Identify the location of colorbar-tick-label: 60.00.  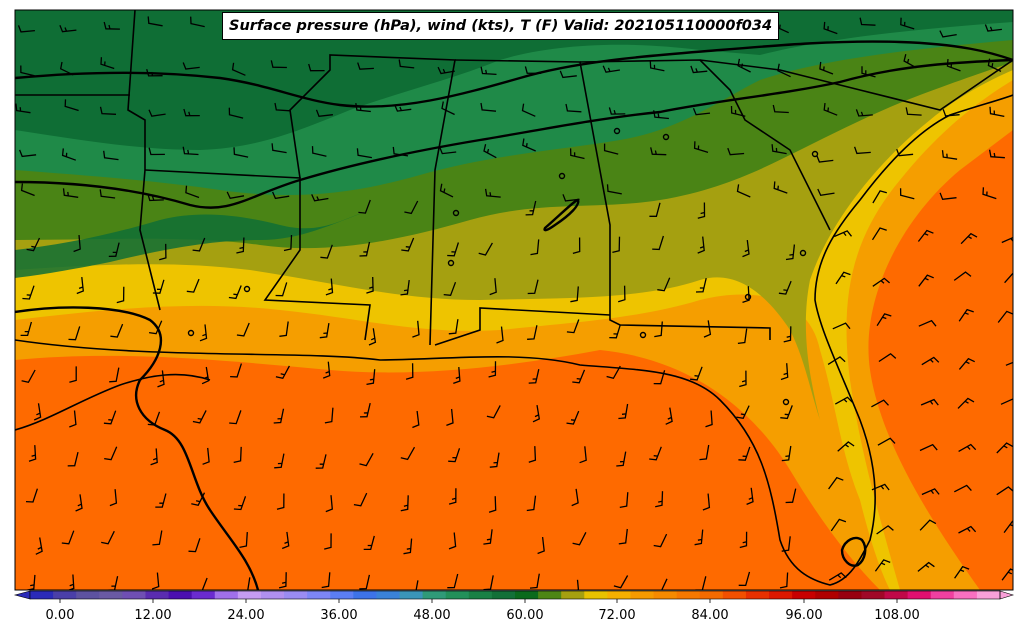
(525, 615).